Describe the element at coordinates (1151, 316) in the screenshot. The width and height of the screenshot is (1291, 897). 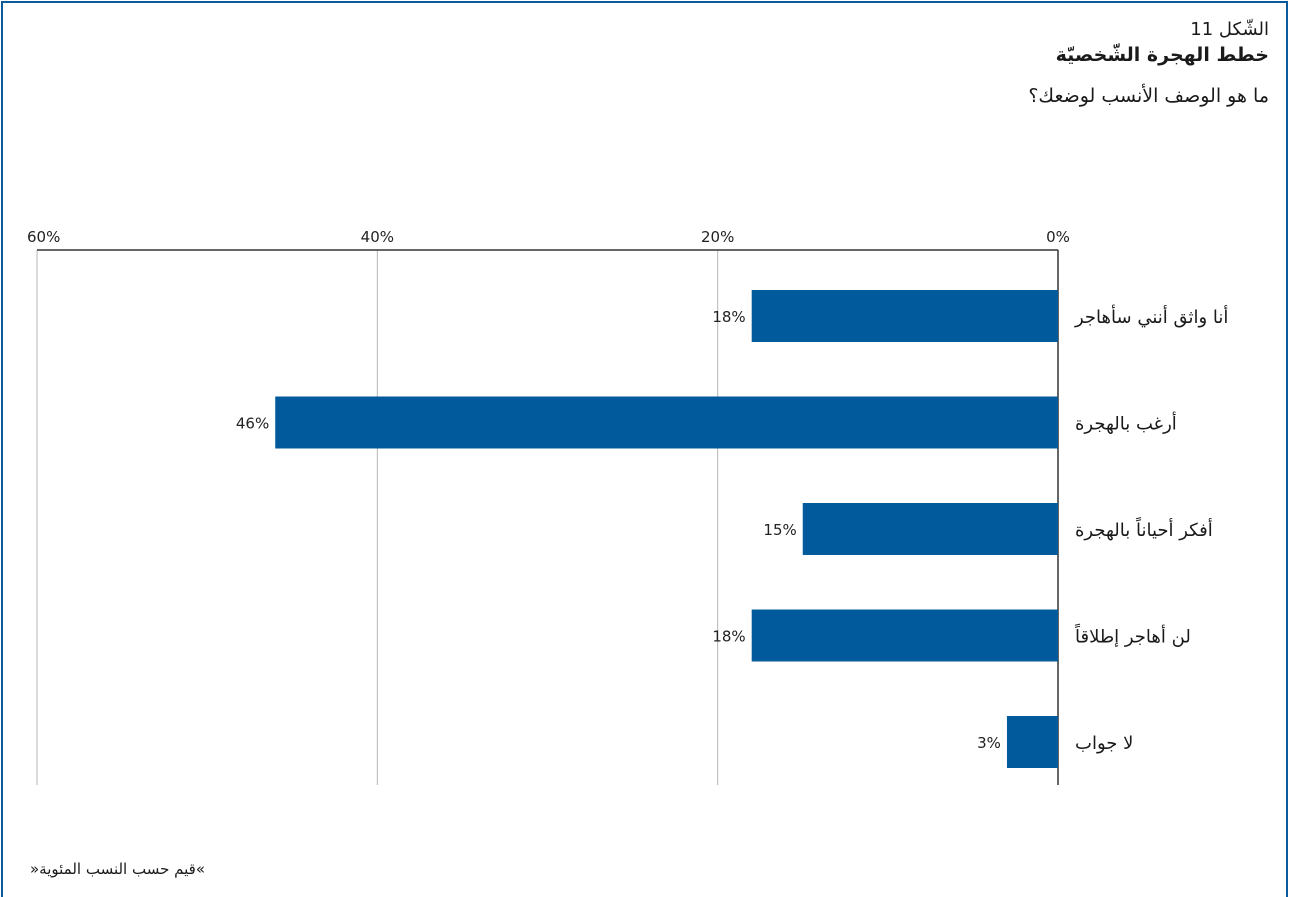
I see `category-label: أنا واثق أنني سأهاجر` at that location.